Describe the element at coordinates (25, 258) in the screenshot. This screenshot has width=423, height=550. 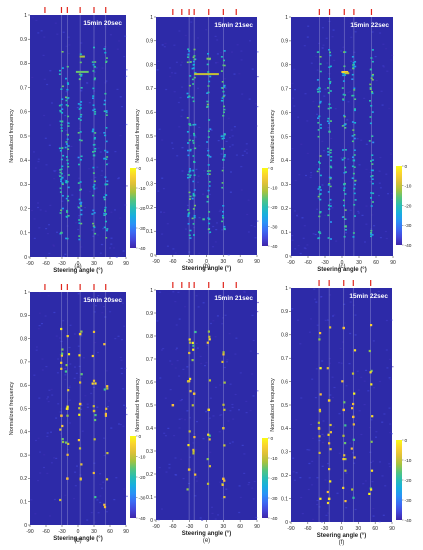
I see `y-tick-label: 0` at that location.